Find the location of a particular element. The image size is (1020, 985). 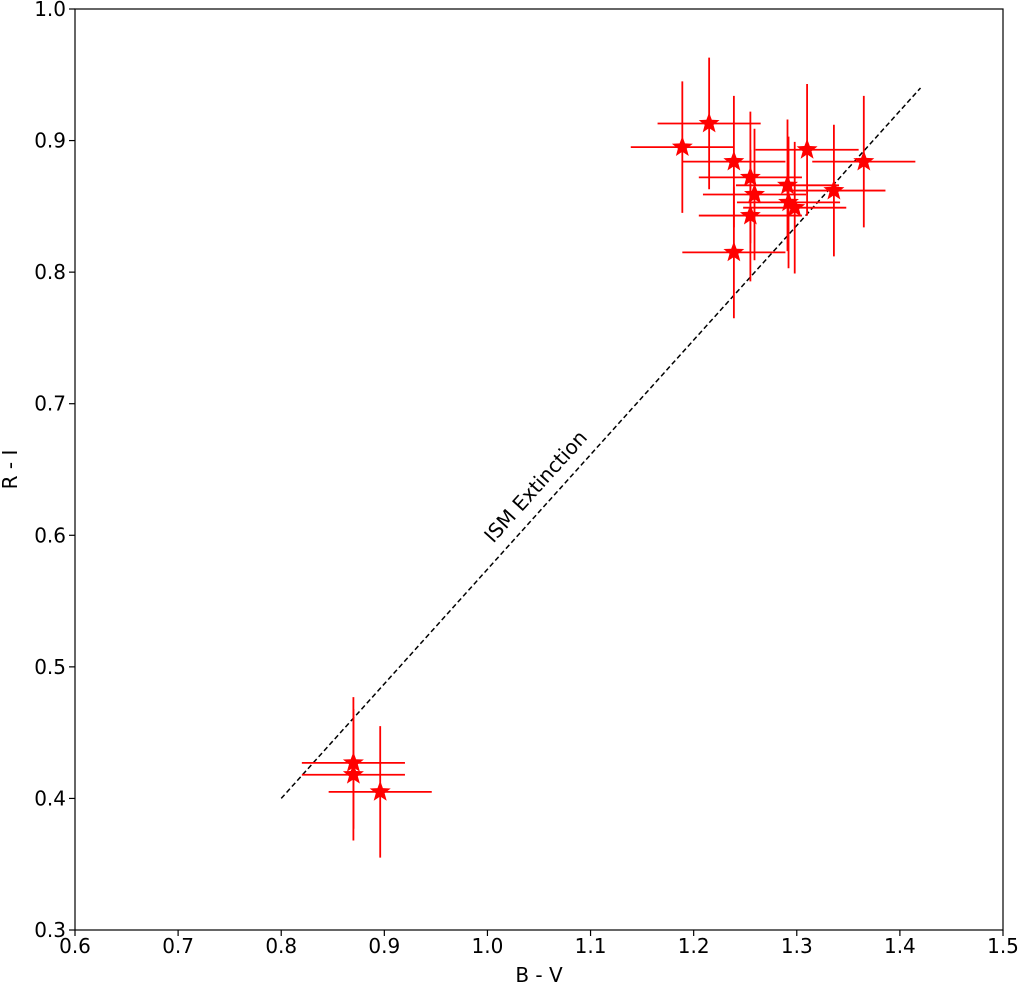

x-tick-label: 0.6 is located at coordinates (75, 946).